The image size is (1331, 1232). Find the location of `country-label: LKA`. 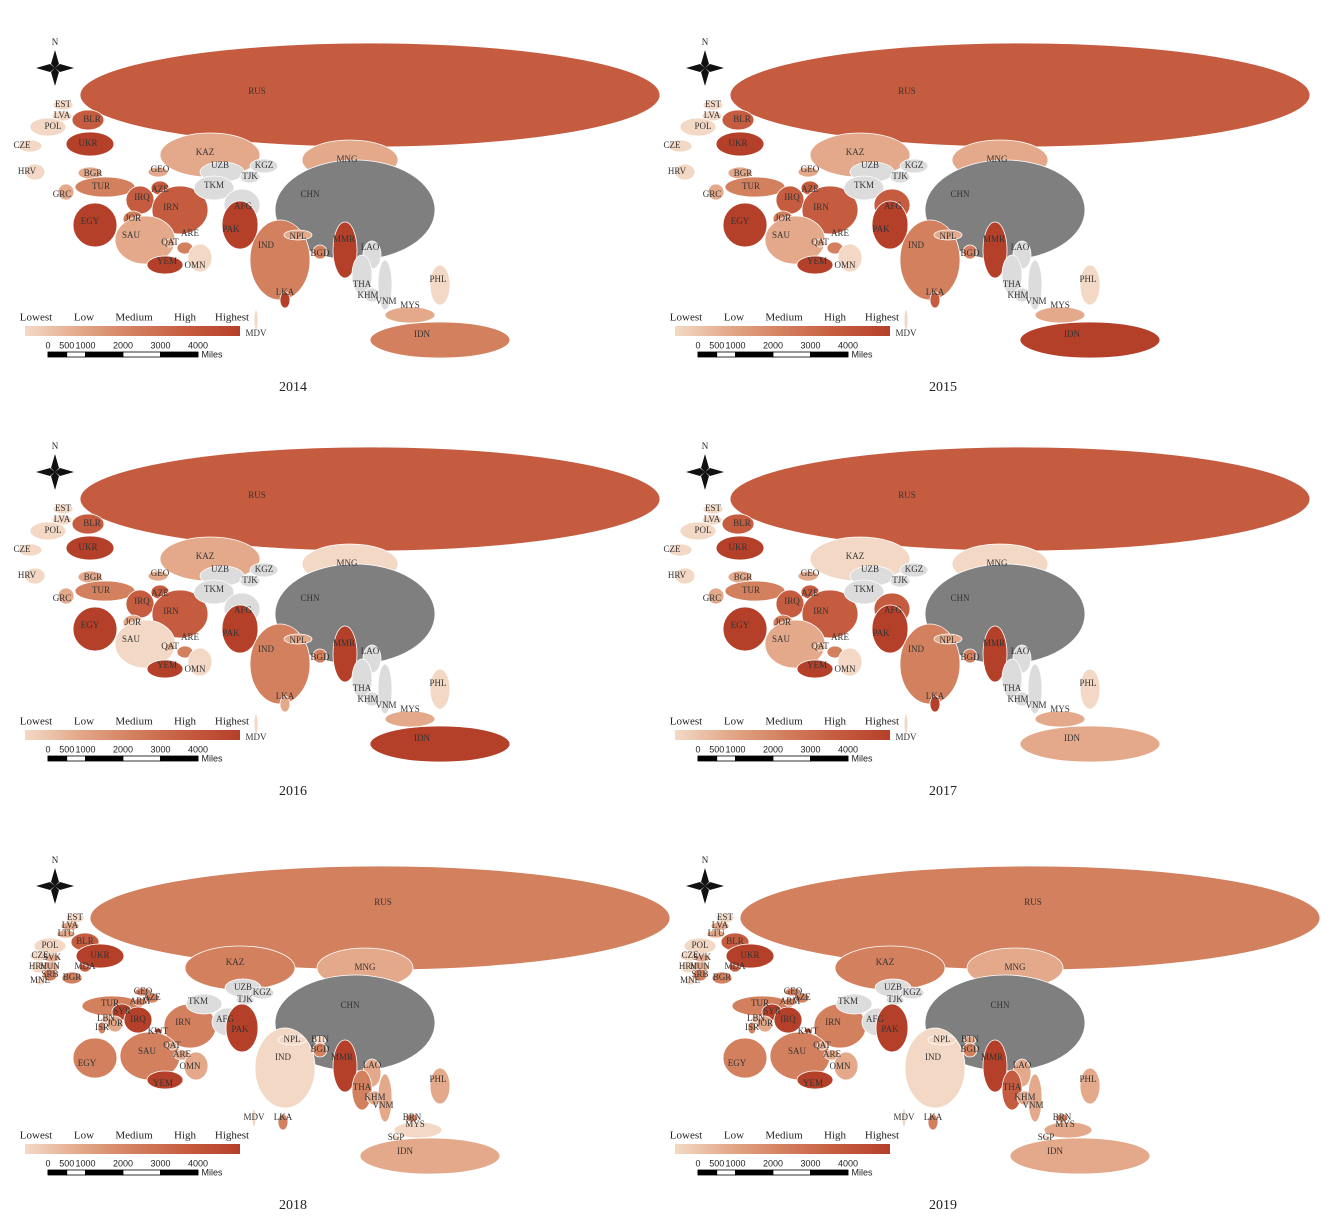

country-label: LKA is located at coordinates (283, 1117).